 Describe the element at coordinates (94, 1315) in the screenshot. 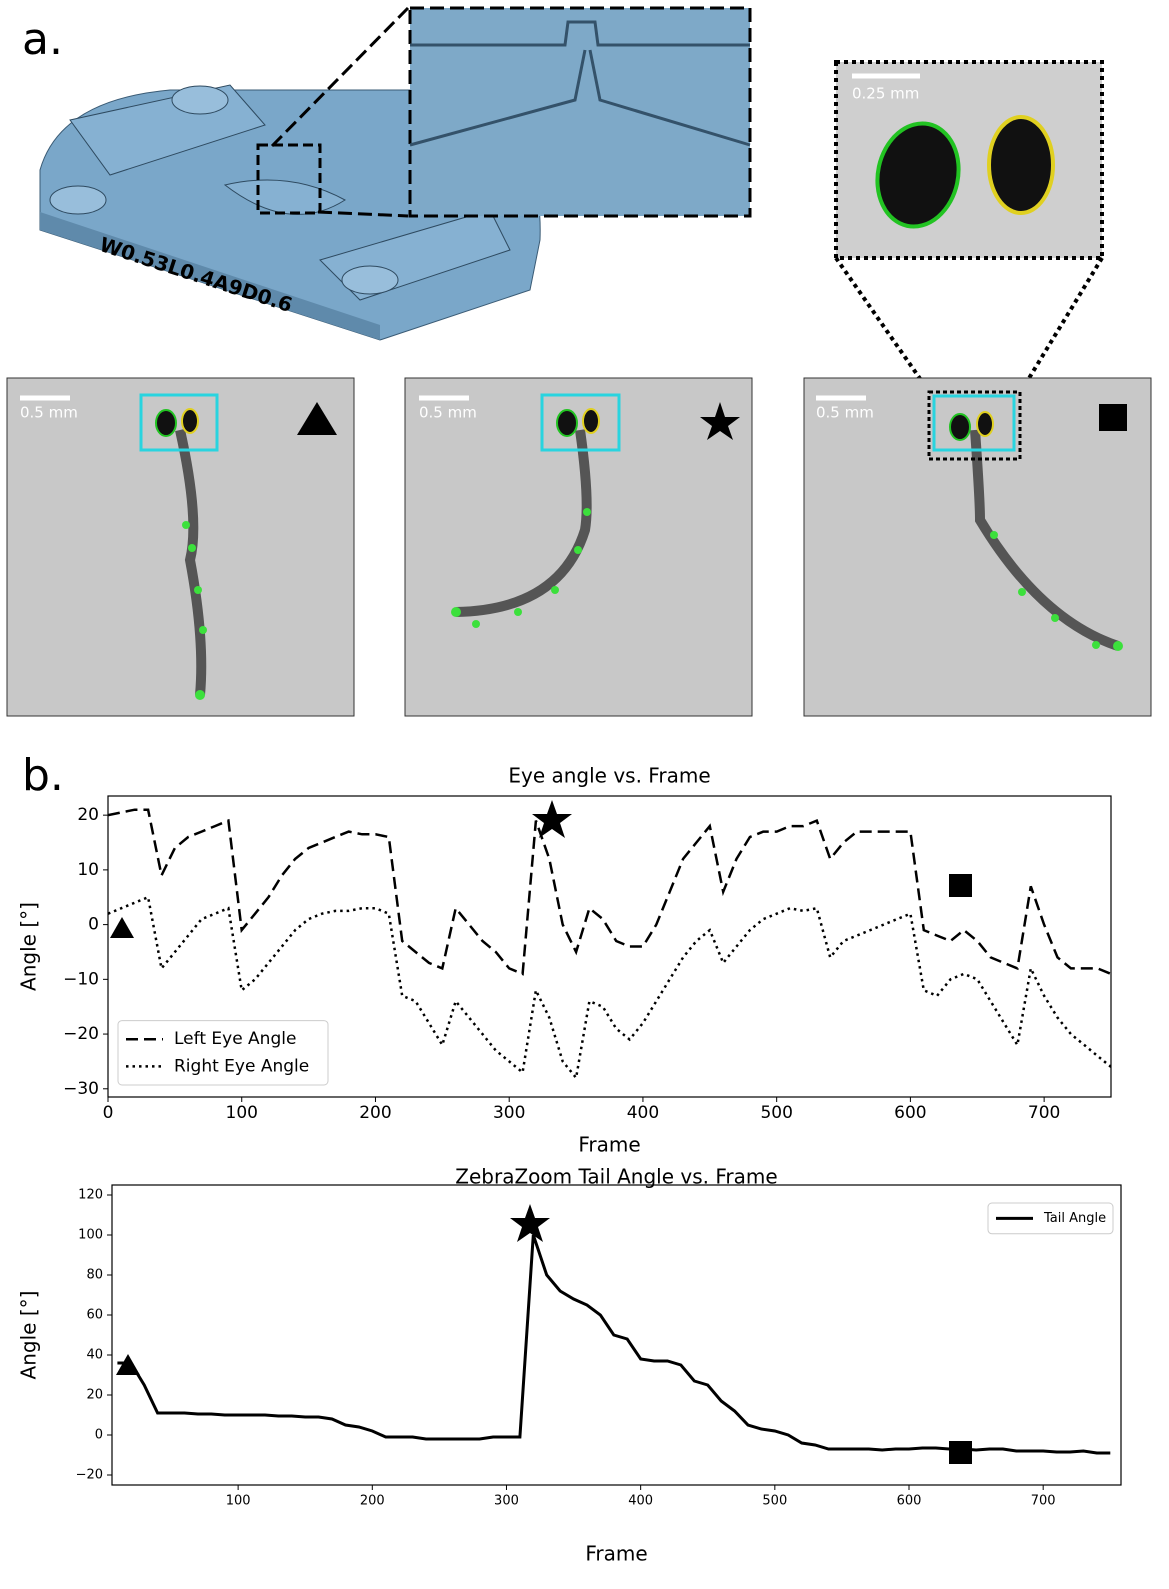

I see `y-tick-label: 60` at that location.